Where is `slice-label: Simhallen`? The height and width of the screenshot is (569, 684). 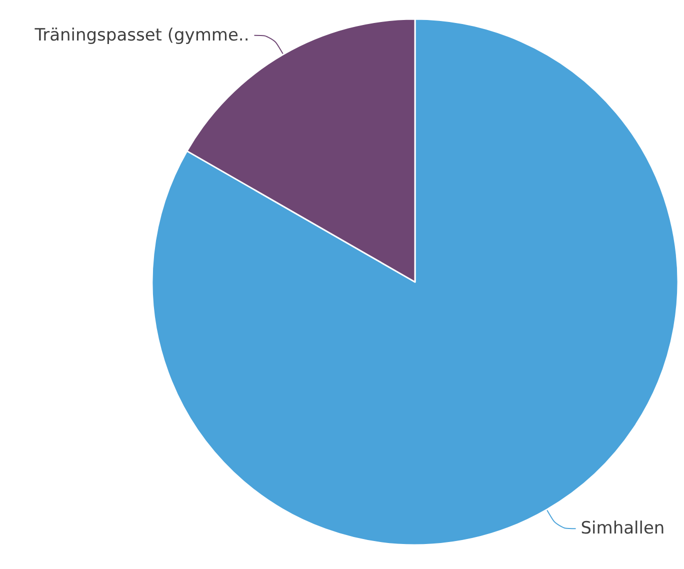 slice-label: Simhallen is located at coordinates (622, 528).